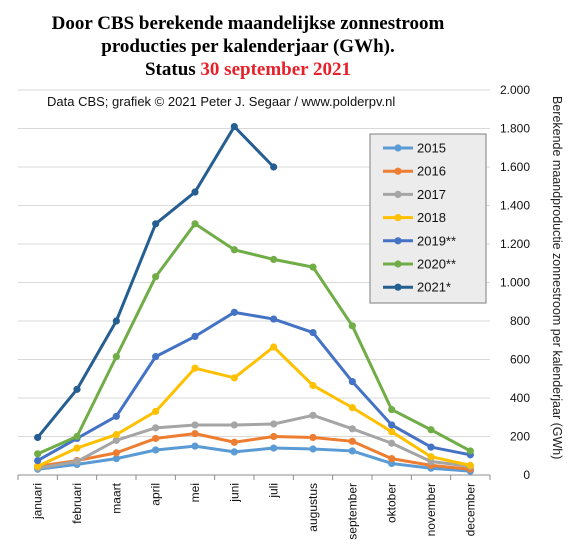 The height and width of the screenshot is (560, 578). I want to click on legend-label: 2021*, so click(434, 287).